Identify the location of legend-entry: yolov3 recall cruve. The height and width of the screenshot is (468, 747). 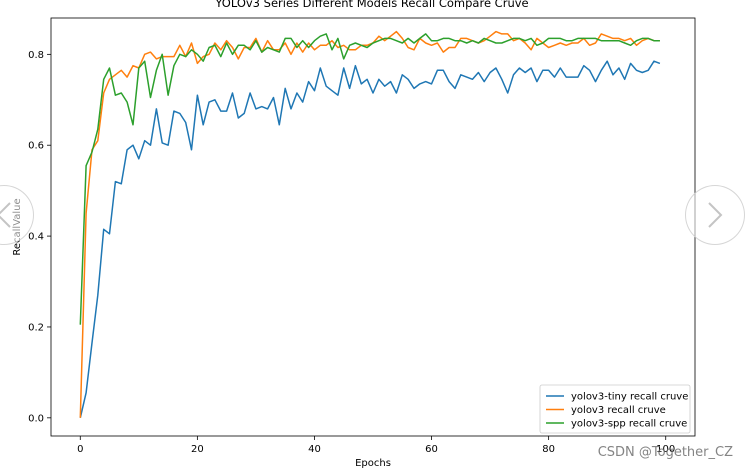
(618, 410).